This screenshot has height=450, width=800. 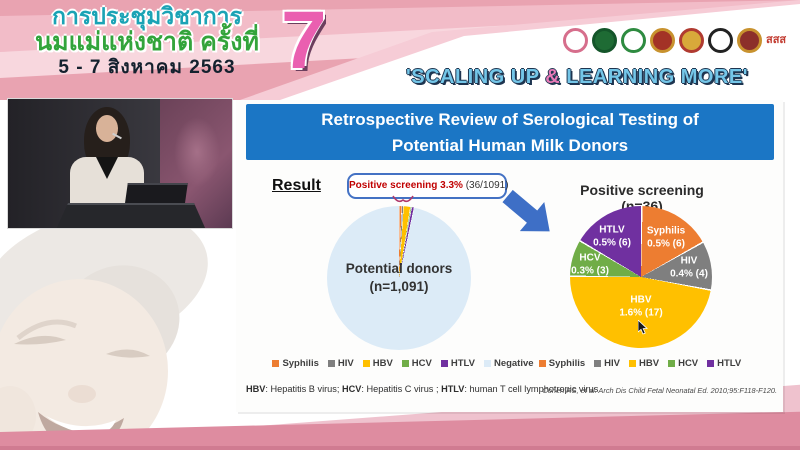 What do you see at coordinates (662, 40) in the screenshot?
I see `red-gold-temple-logo` at bounding box center [662, 40].